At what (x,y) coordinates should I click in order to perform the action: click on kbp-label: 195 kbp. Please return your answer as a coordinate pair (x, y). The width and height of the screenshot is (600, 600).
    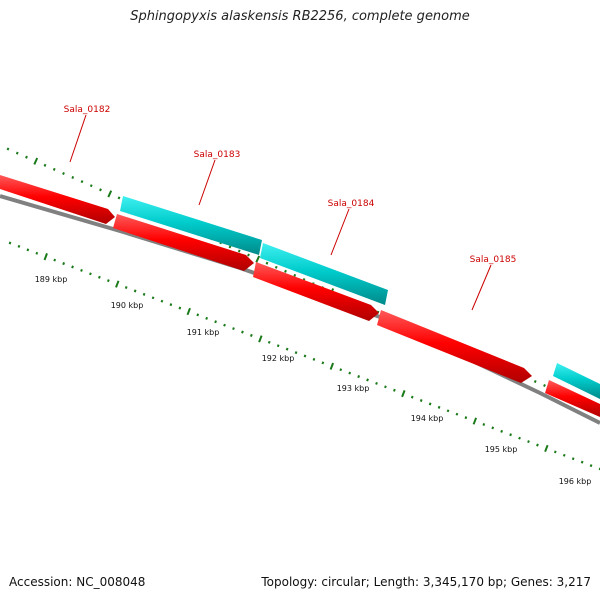
    Looking at the image, I should click on (501, 449).